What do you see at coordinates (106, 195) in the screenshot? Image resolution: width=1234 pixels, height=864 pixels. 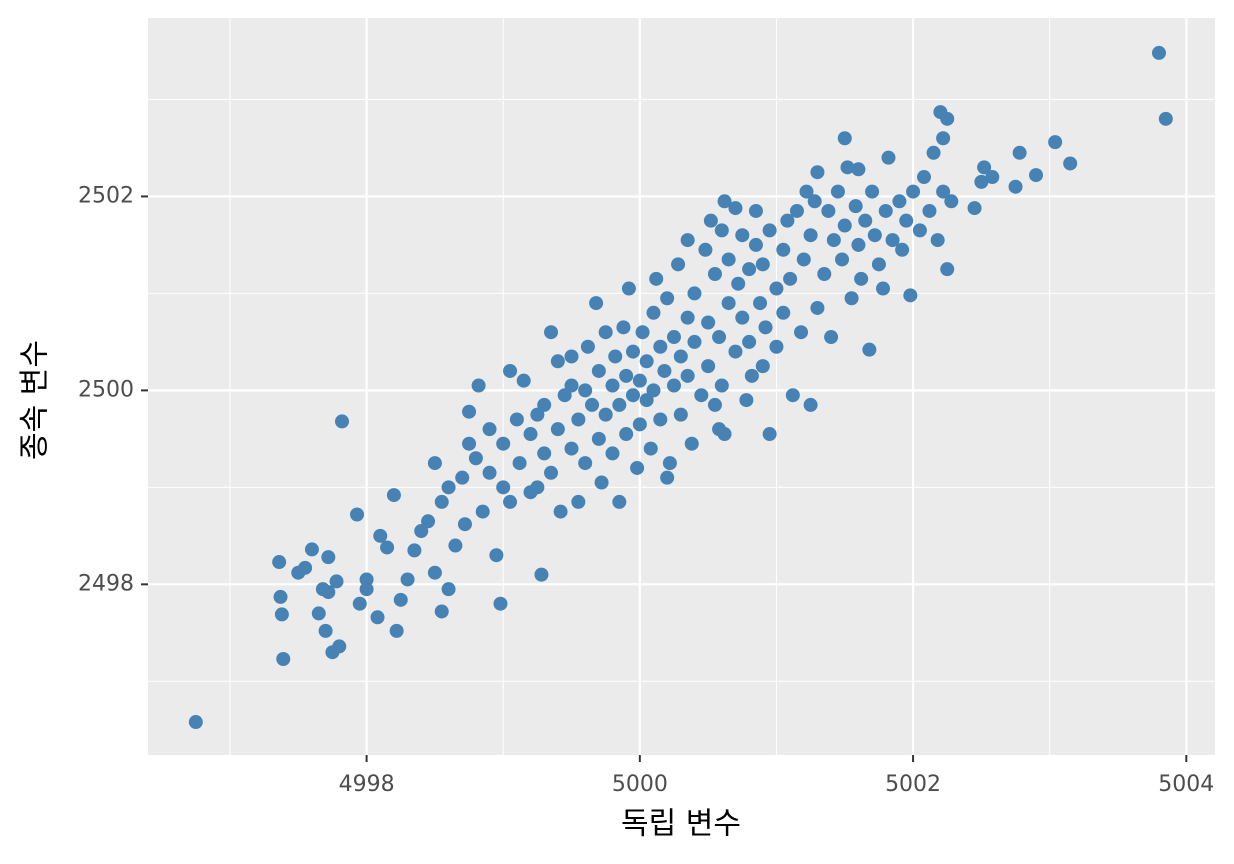 I see `y-tick-label: 2502` at bounding box center [106, 195].